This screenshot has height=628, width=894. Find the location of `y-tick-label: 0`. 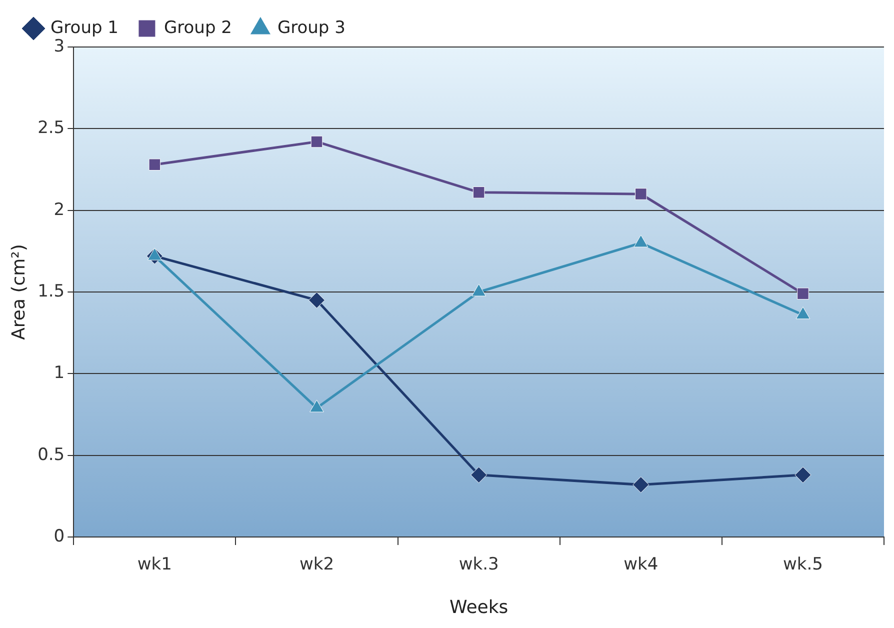

y-tick-label: 0 is located at coordinates (59, 536).